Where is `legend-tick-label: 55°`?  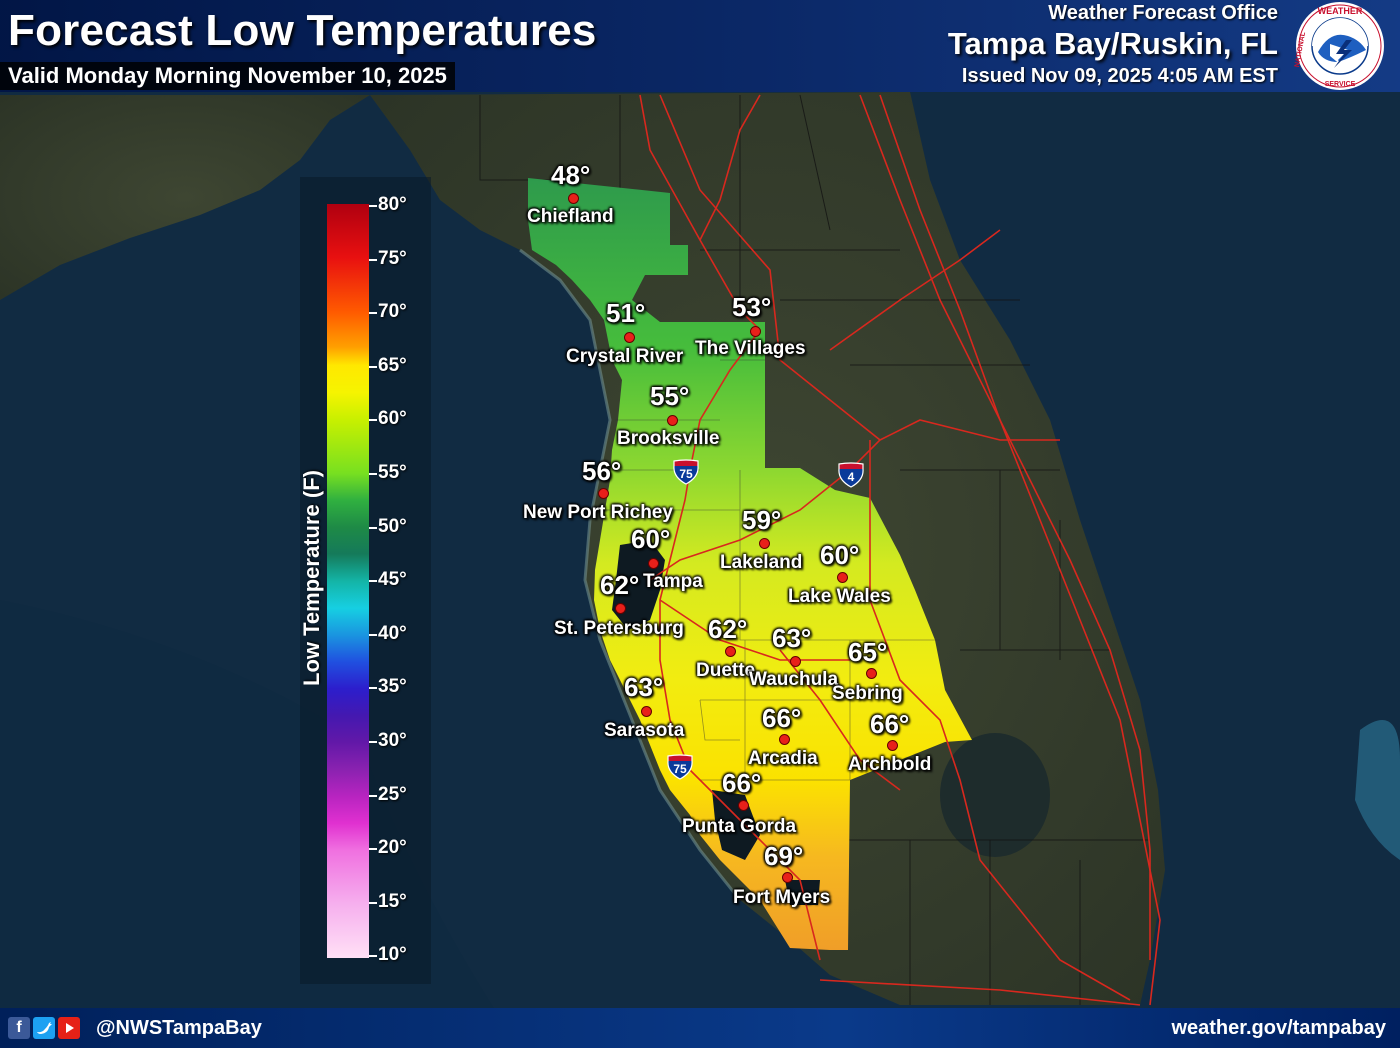
legend-tick-label: 55° is located at coordinates (392, 472).